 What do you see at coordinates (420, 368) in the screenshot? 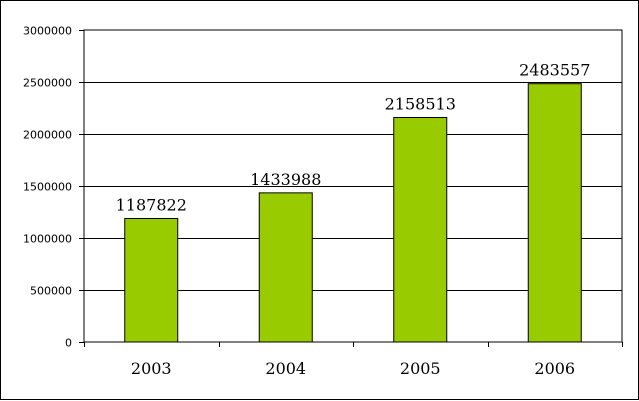
I see `x-tick-label: 2005` at bounding box center [420, 368].